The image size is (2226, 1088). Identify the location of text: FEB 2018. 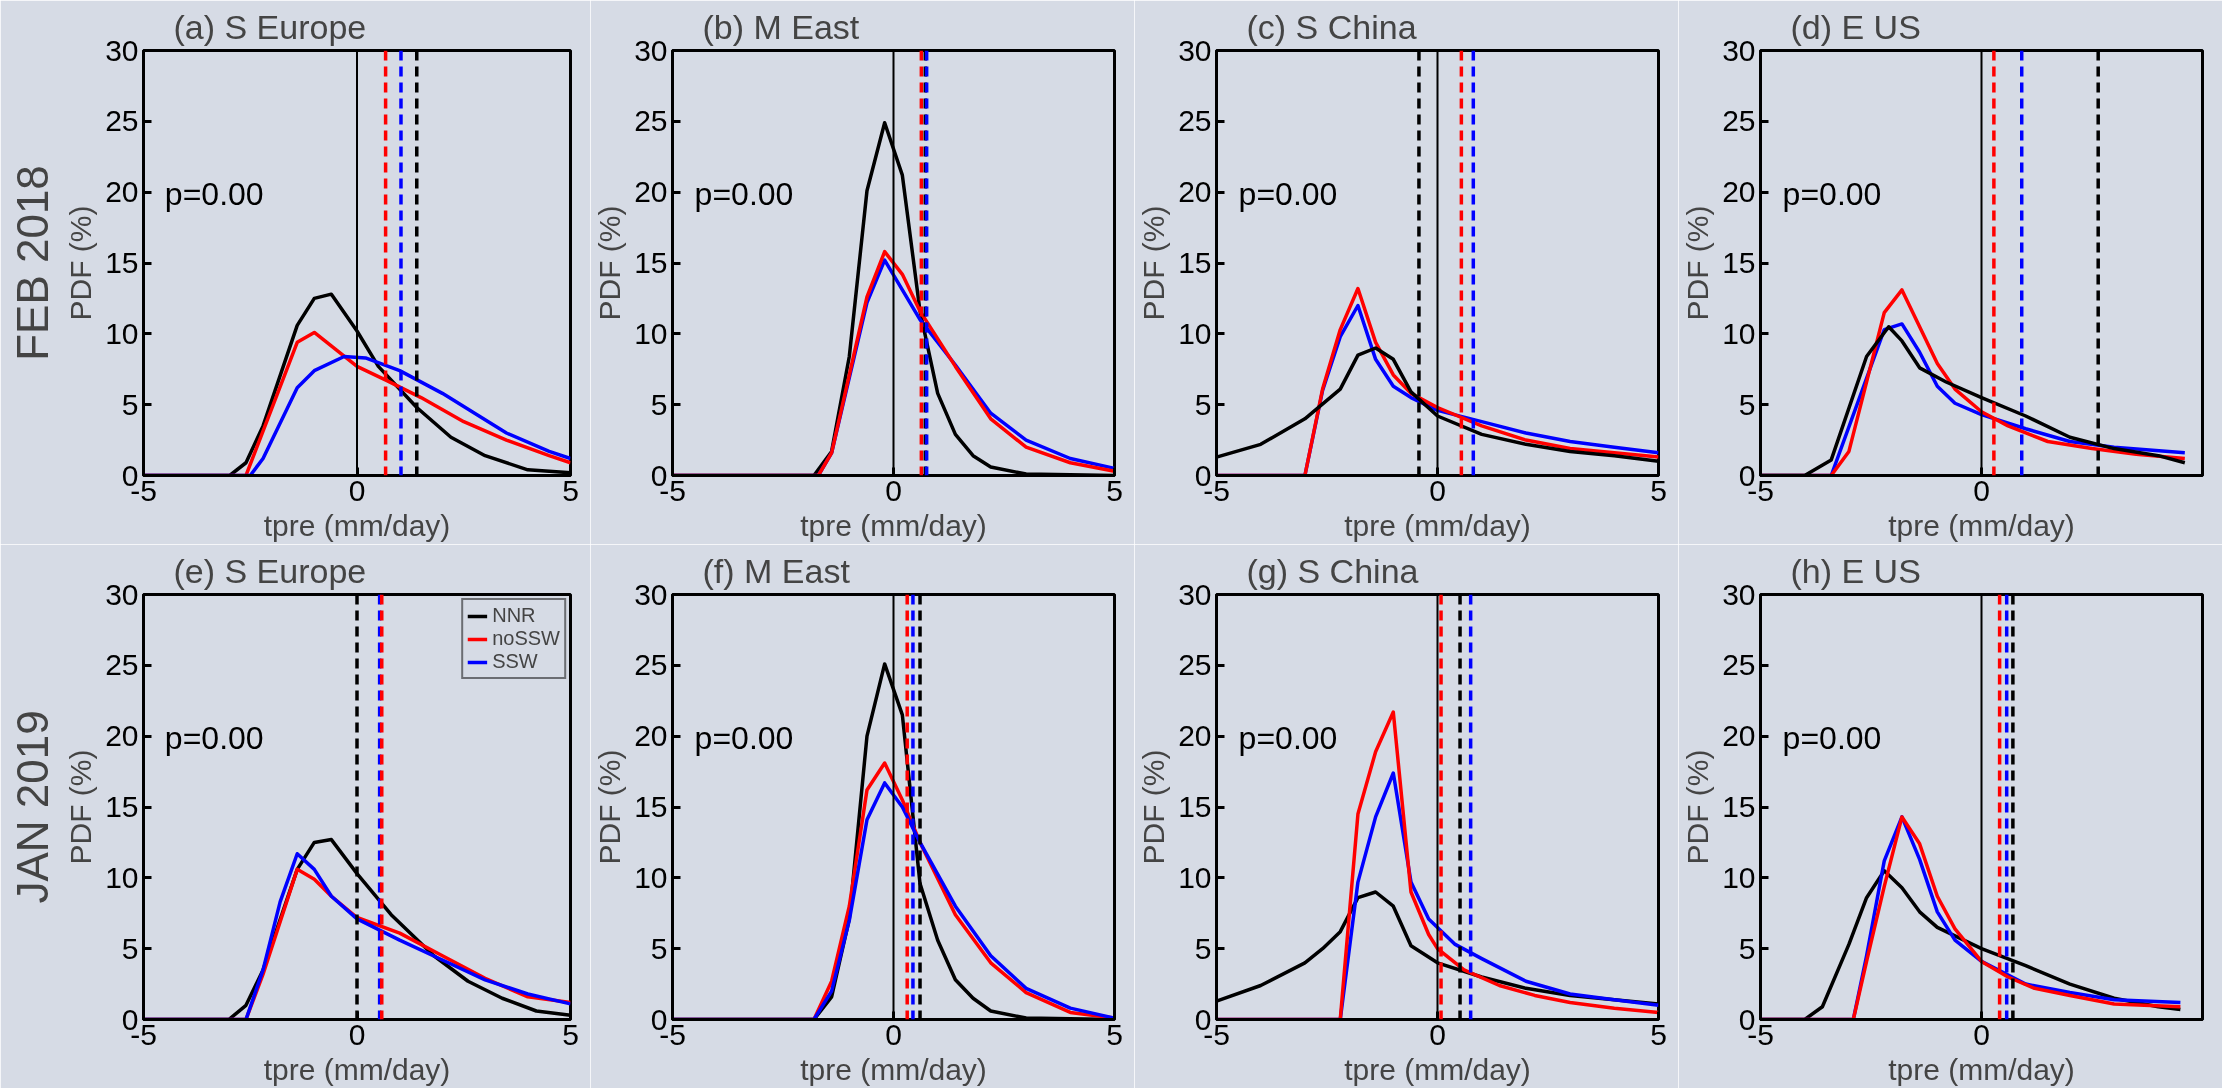
(32, 263).